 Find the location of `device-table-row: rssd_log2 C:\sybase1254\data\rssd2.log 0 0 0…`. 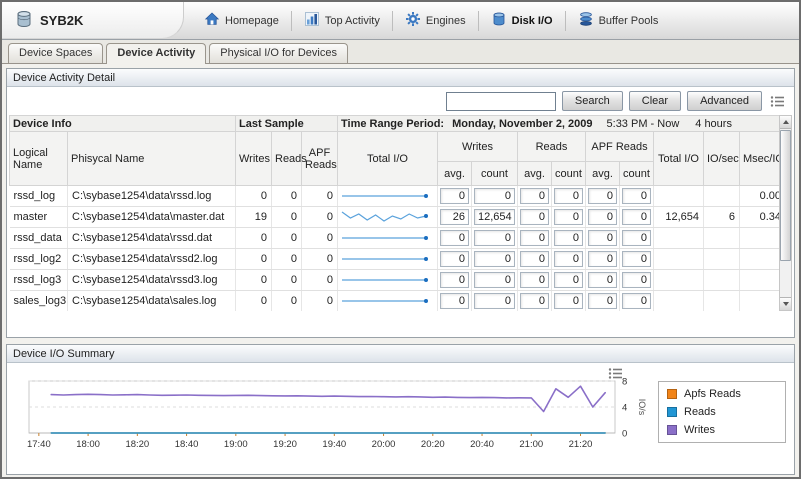

device-table-row: rssd_log2 C:\sybase1254\data\rssd2.log 0 0 0… is located at coordinates (397, 259).